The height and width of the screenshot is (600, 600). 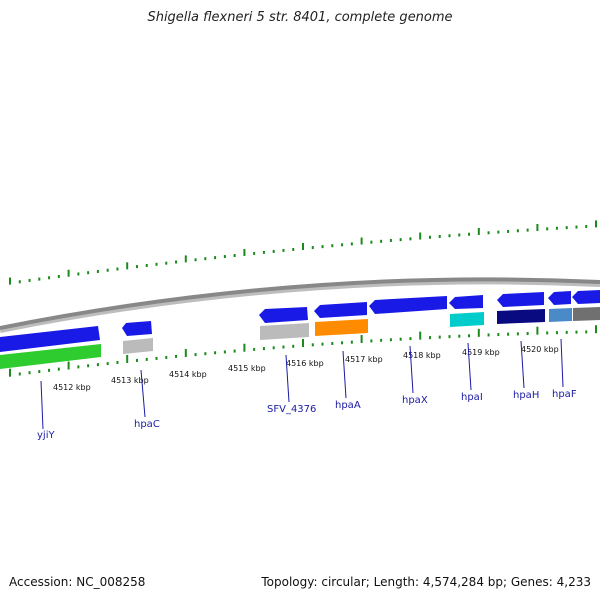 What do you see at coordinates (341, 327) in the screenshot?
I see `feature-bar-orange` at bounding box center [341, 327].